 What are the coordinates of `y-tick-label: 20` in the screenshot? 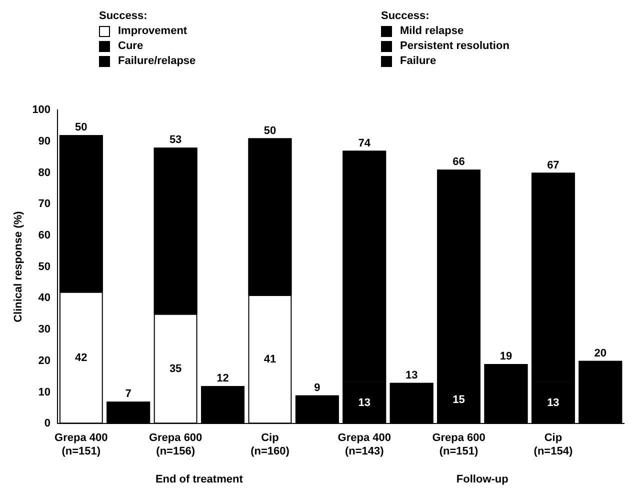 It's located at (44, 360).